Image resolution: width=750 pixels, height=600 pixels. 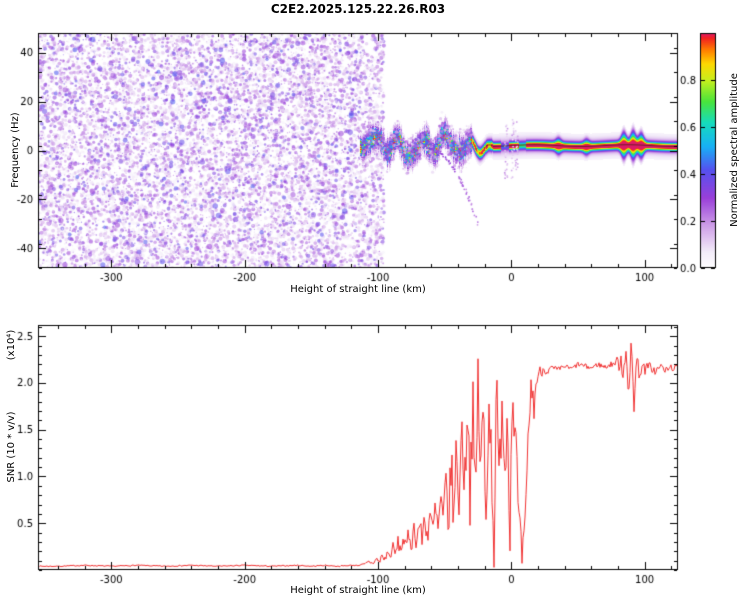 What do you see at coordinates (358, 9) in the screenshot?
I see `figure-title: C2E2.2025.125.22.26.R03` at bounding box center [358, 9].